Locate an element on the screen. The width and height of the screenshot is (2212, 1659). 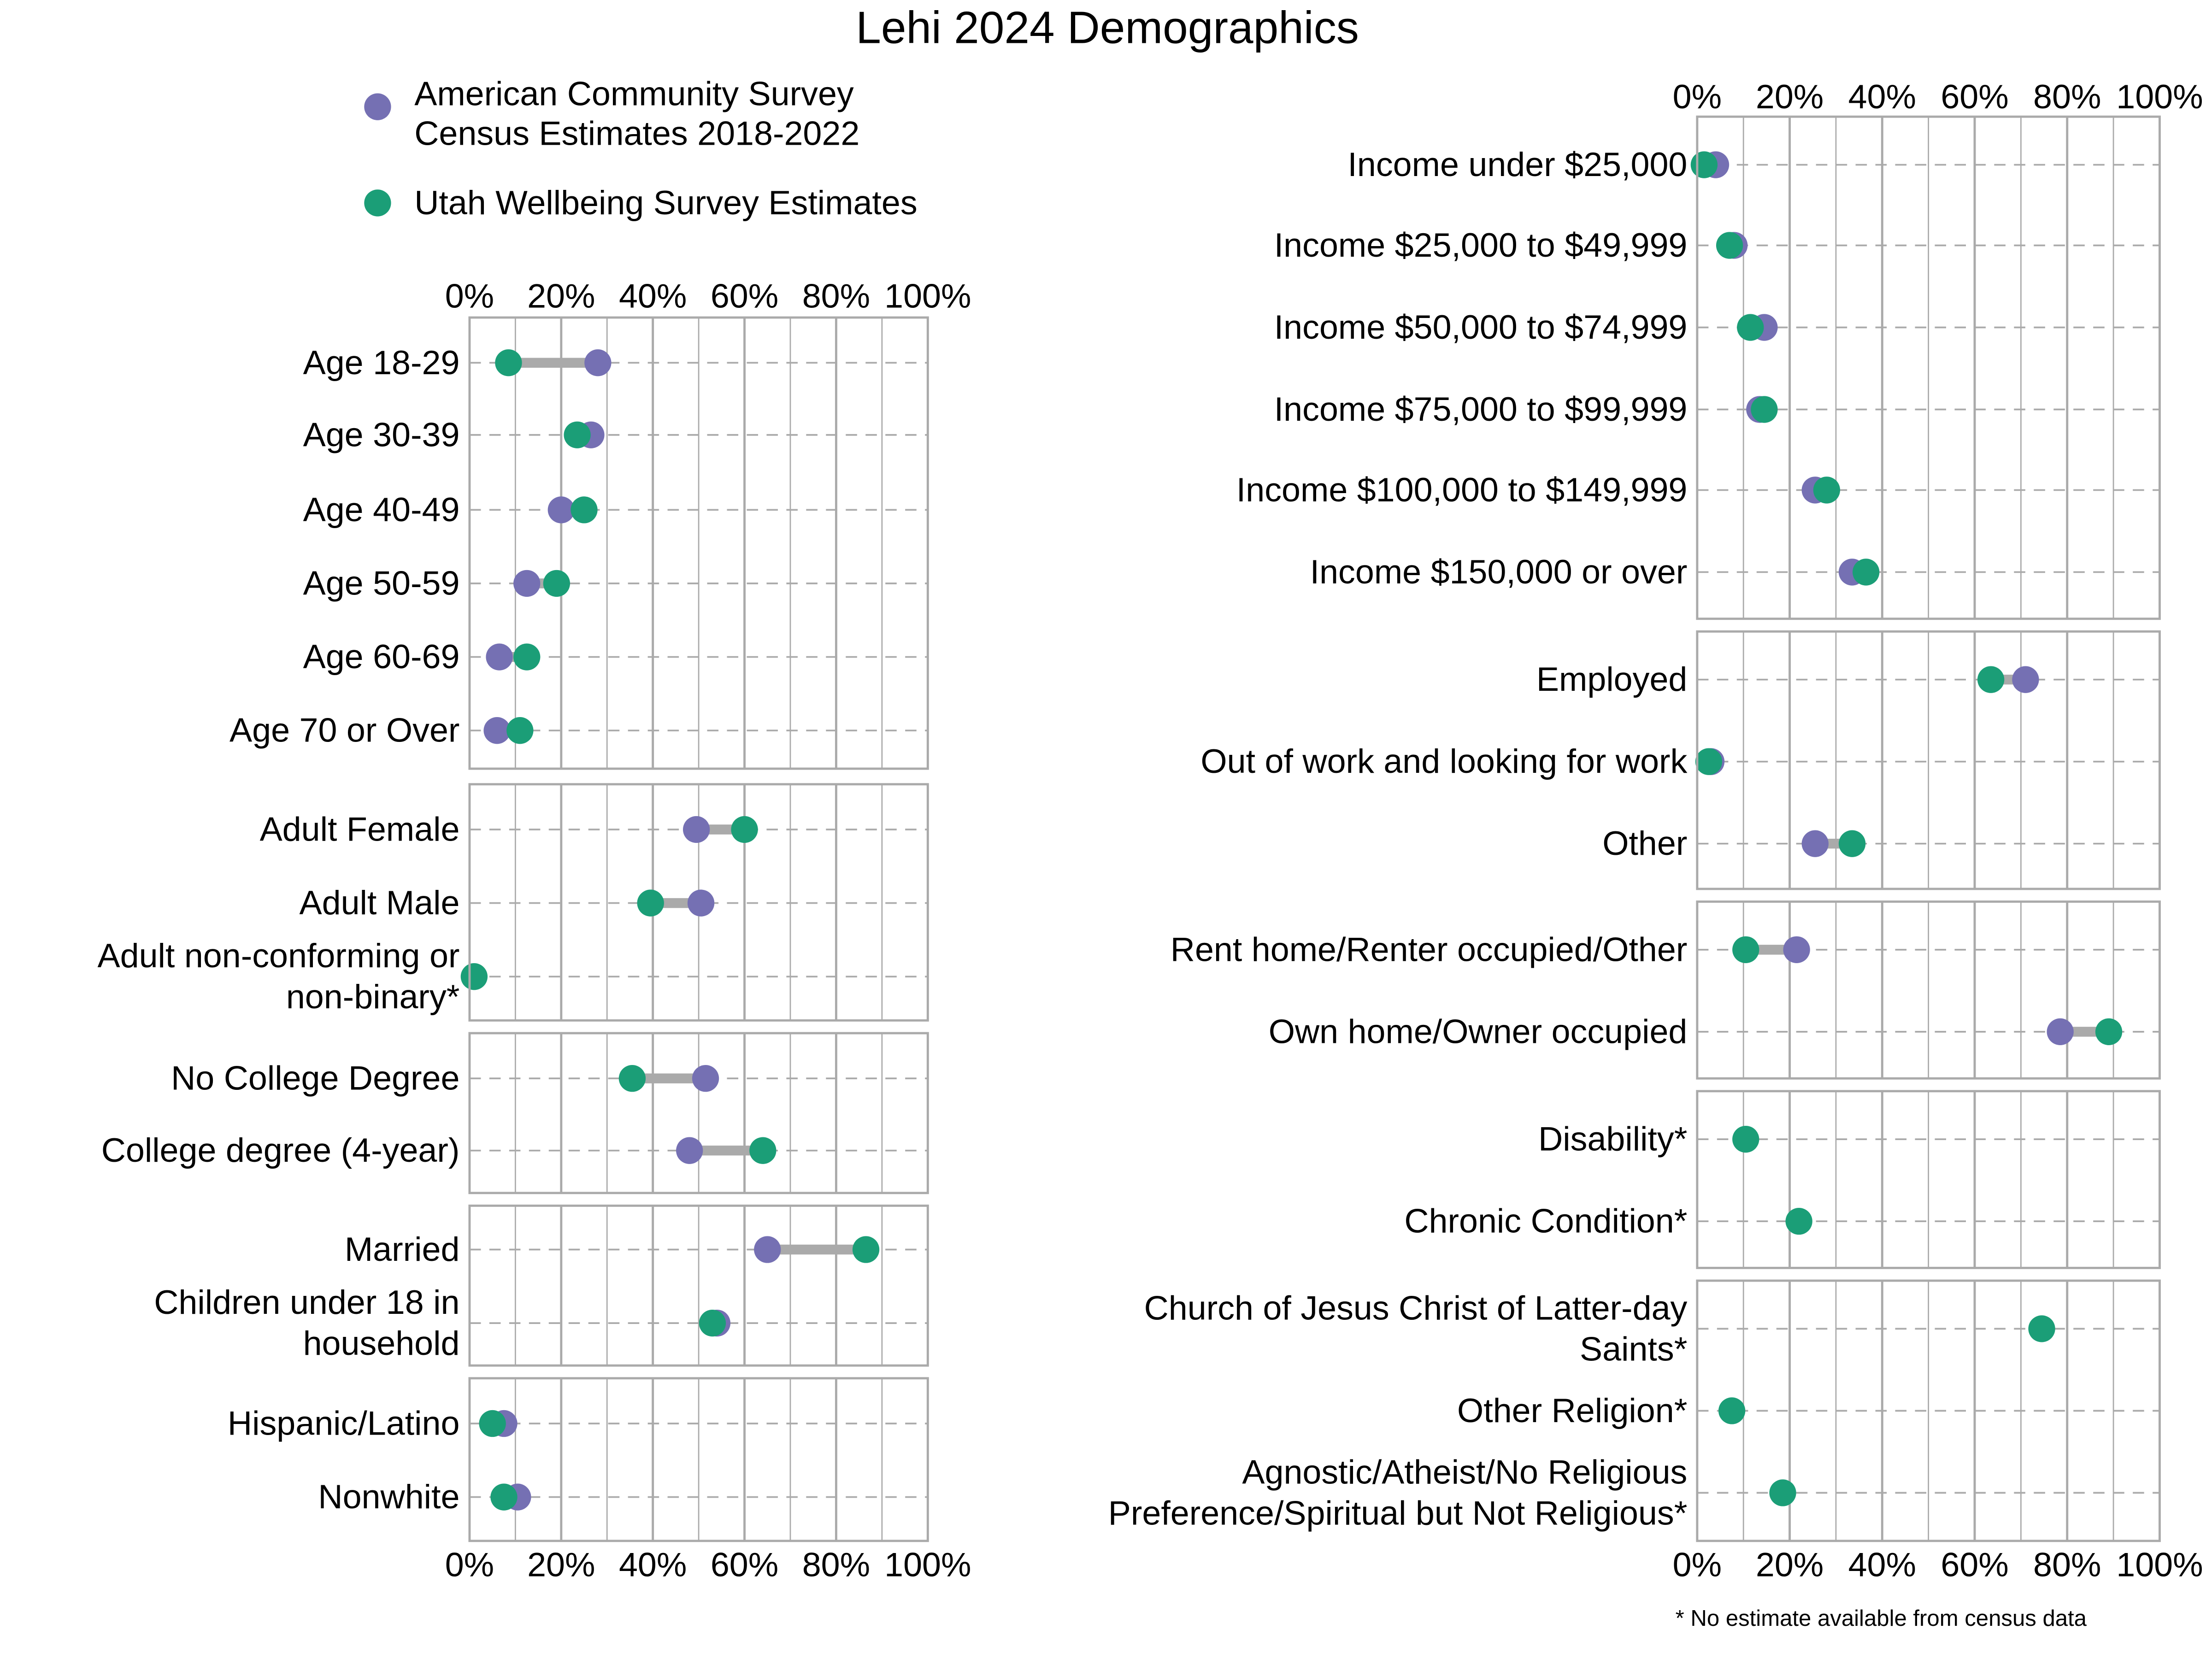
category-label: Hispanic/Latino is located at coordinates (344, 1423).